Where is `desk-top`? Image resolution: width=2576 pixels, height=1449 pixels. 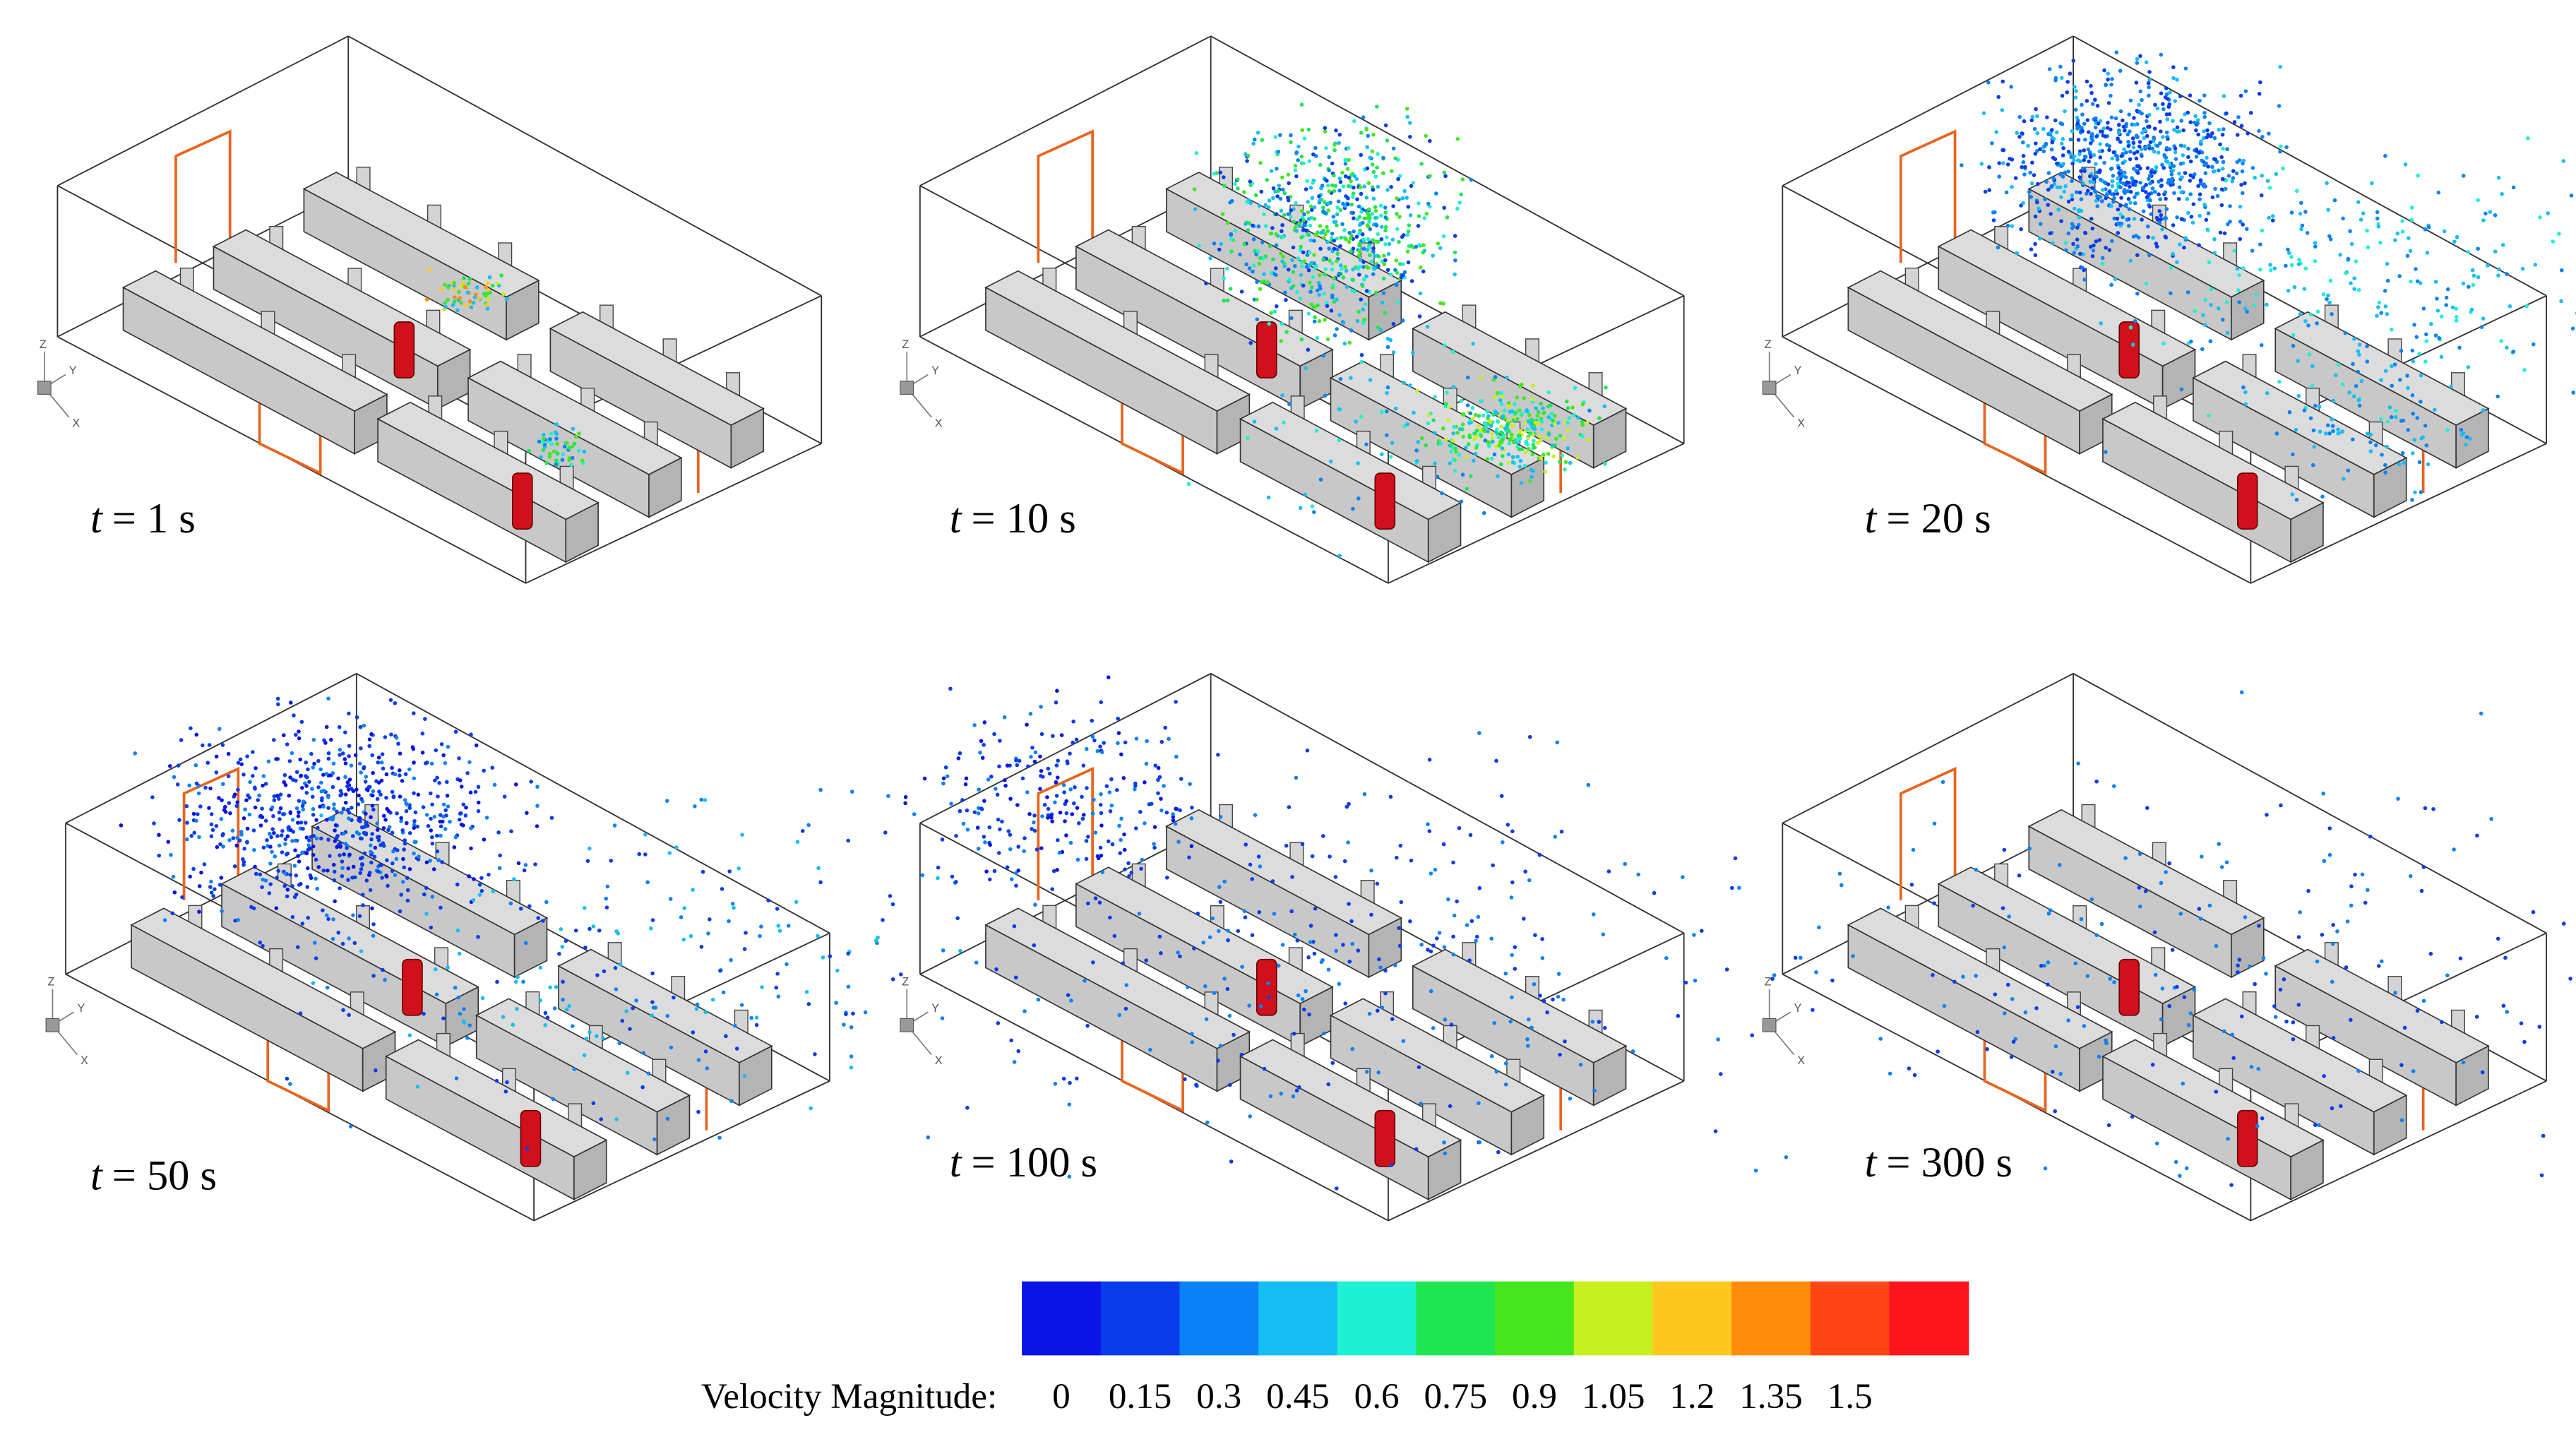
desk-top is located at coordinates (2300, 417).